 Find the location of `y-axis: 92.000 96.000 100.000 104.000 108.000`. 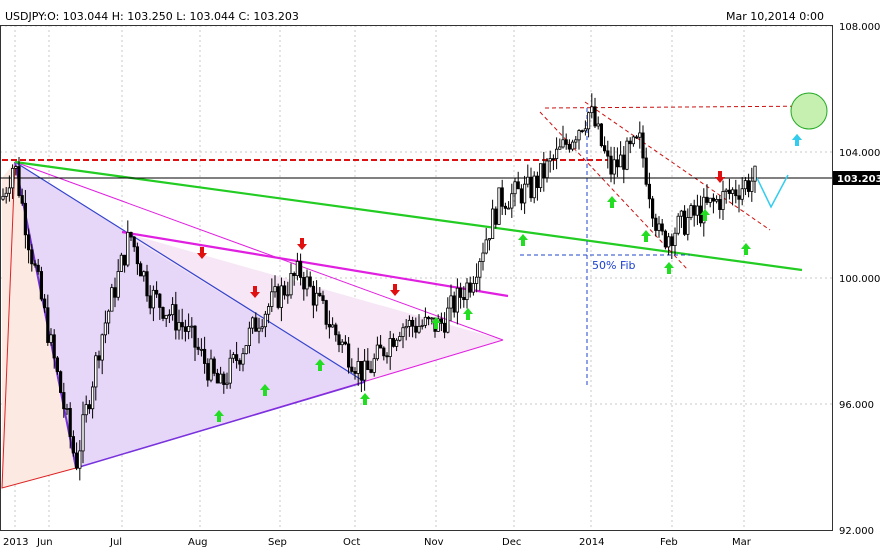

y-axis: 92.000 96.000 100.000 104.000 108.000 is located at coordinates (859, 279).